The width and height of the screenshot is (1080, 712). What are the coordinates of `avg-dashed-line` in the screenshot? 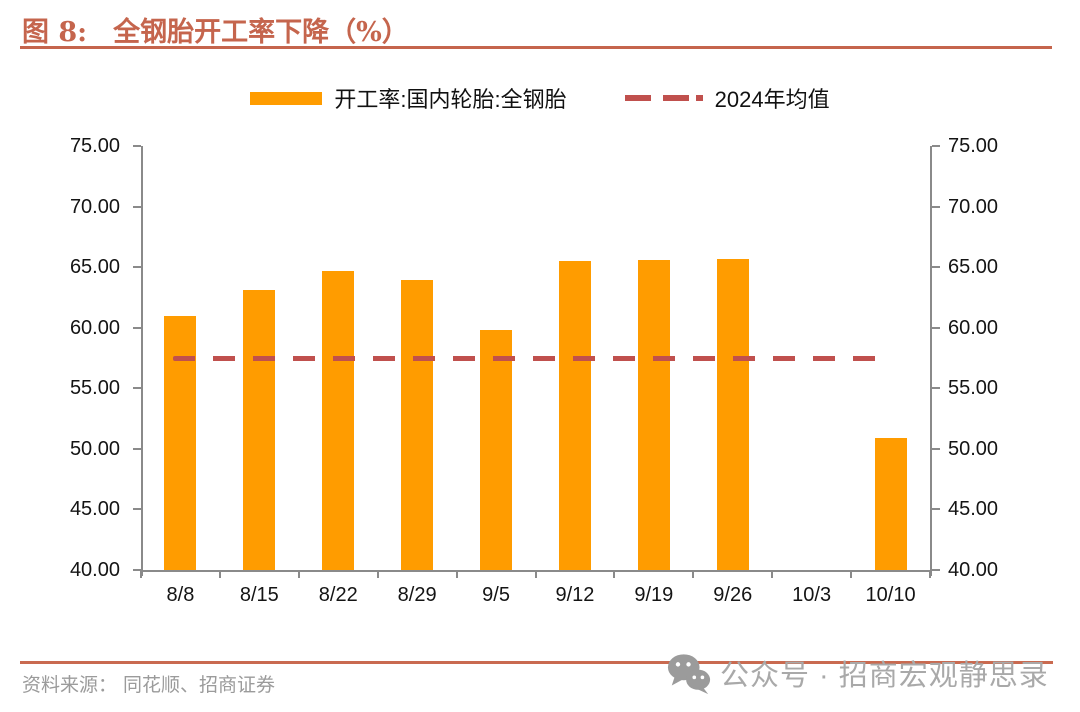 It's located at (526, 359).